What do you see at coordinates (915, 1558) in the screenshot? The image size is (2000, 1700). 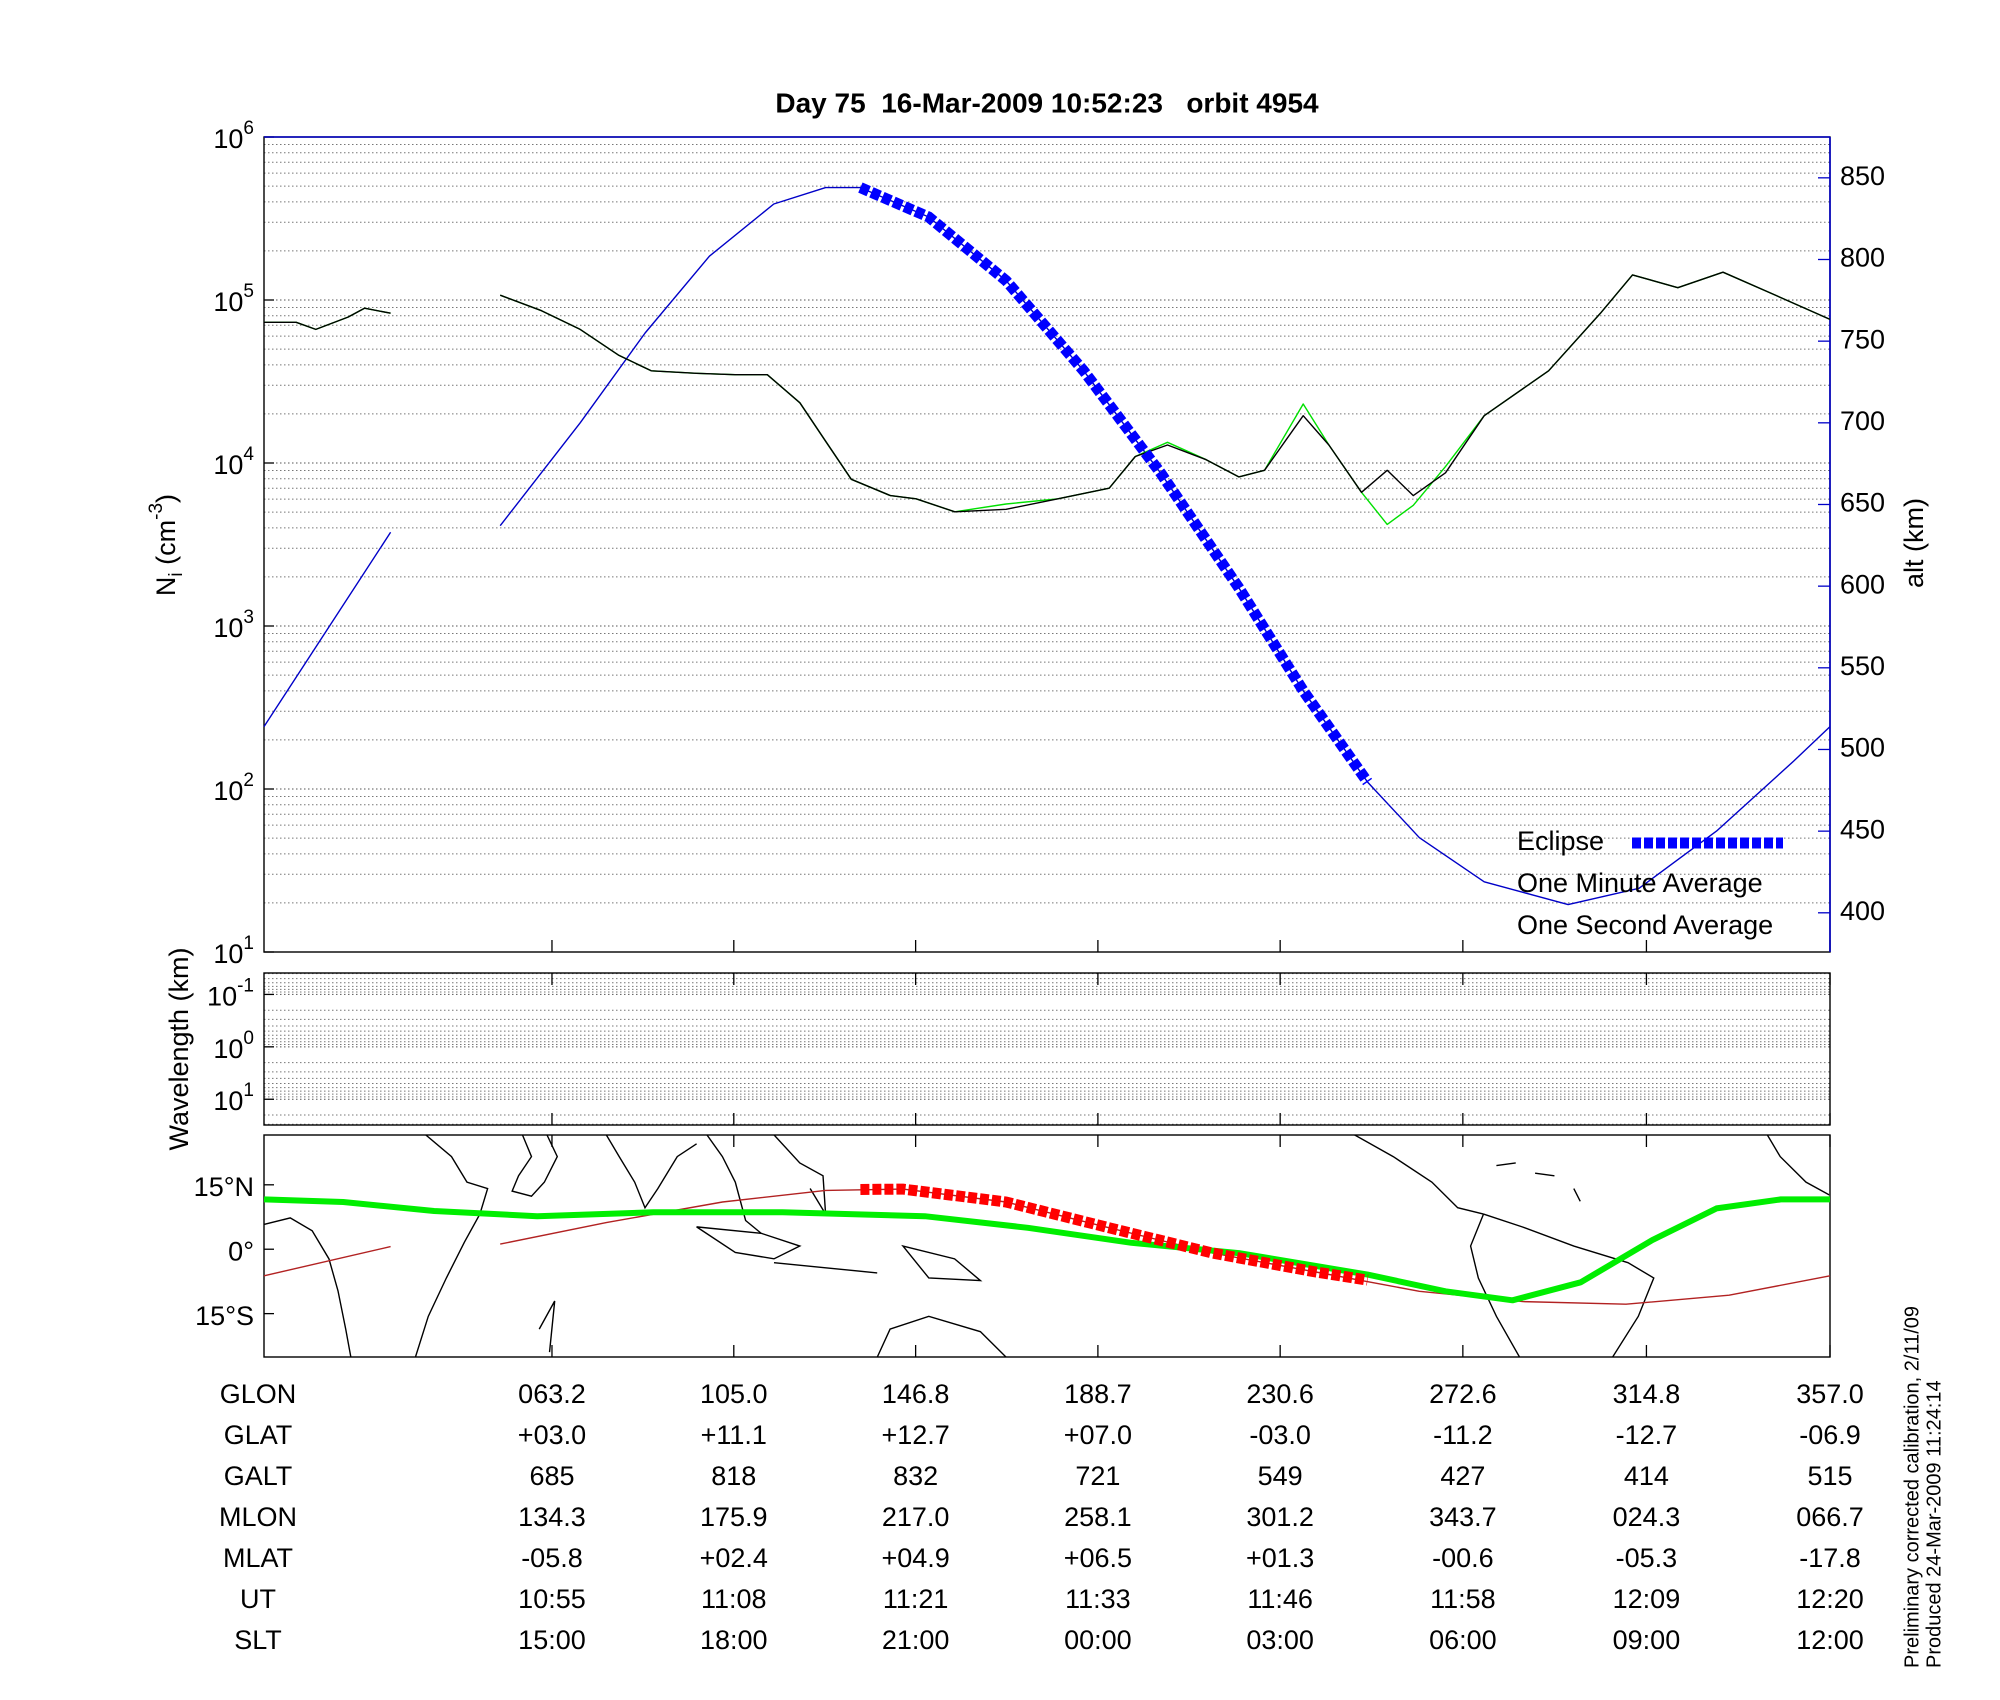 I see `table-cell: +04.9` at bounding box center [915, 1558].